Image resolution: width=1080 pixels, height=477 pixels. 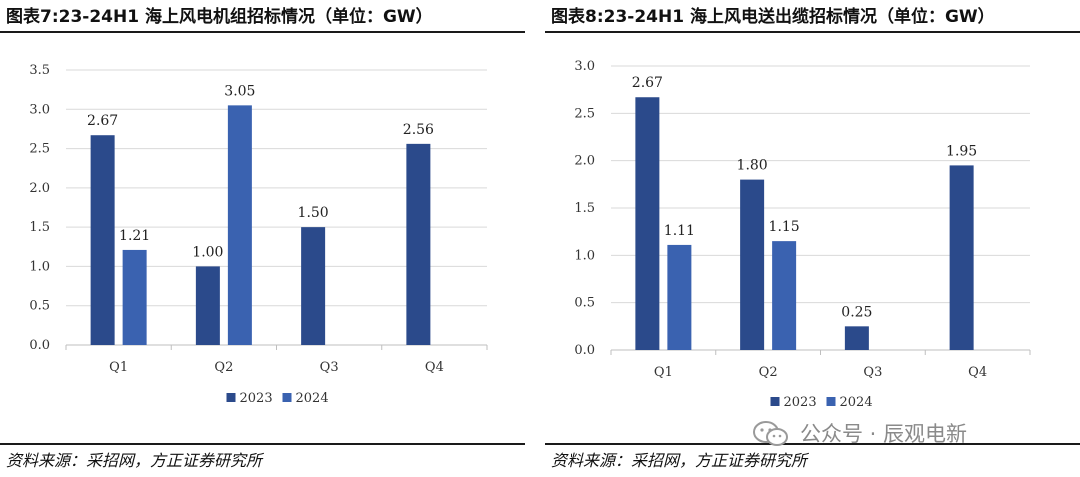 What do you see at coordinates (856, 312) in the screenshot?
I see `data-label: 0.25` at bounding box center [856, 312].